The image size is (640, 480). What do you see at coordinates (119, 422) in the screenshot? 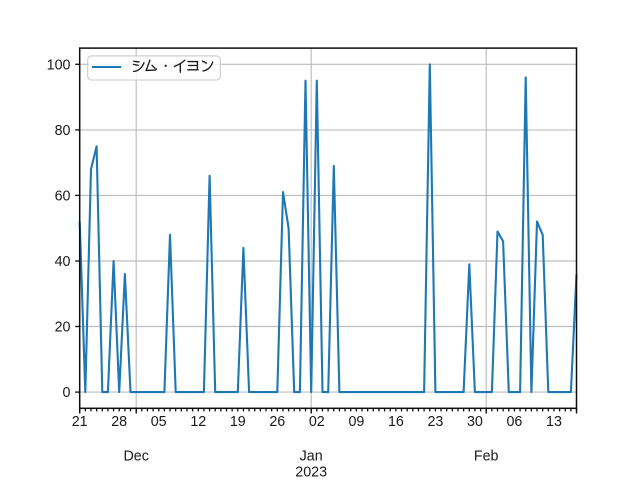
I see `svg-text: 28` at bounding box center [119, 422].